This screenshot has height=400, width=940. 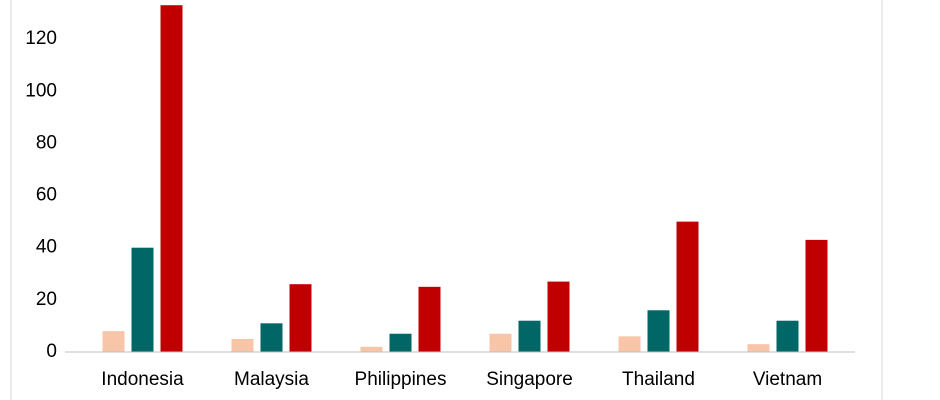 What do you see at coordinates (46, 142) in the screenshot?
I see `y-tick-label: 80` at bounding box center [46, 142].